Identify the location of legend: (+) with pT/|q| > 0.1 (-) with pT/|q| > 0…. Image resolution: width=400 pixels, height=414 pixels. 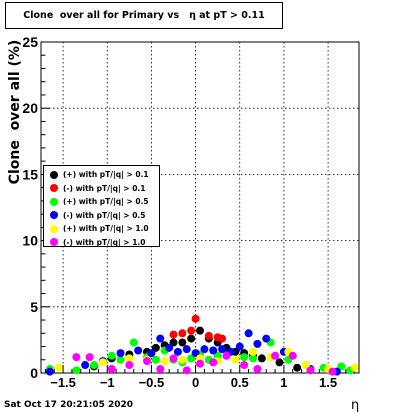
(101, 206).